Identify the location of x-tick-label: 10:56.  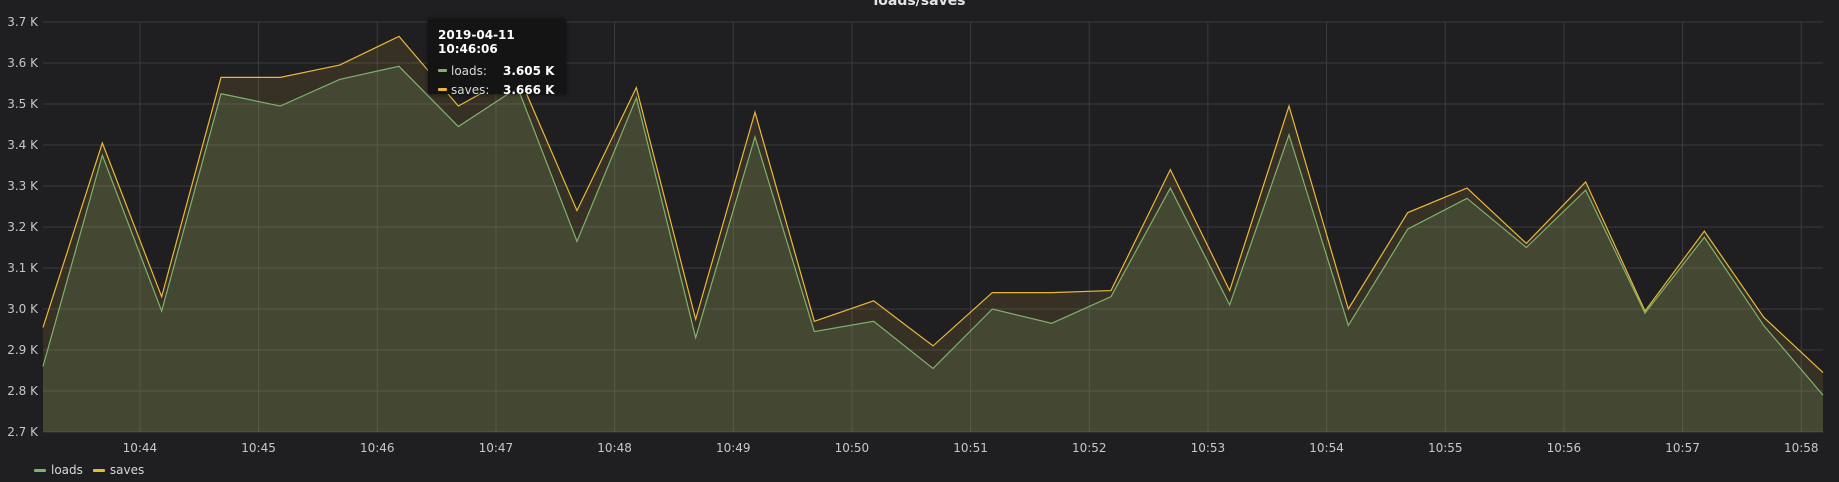
(1564, 448).